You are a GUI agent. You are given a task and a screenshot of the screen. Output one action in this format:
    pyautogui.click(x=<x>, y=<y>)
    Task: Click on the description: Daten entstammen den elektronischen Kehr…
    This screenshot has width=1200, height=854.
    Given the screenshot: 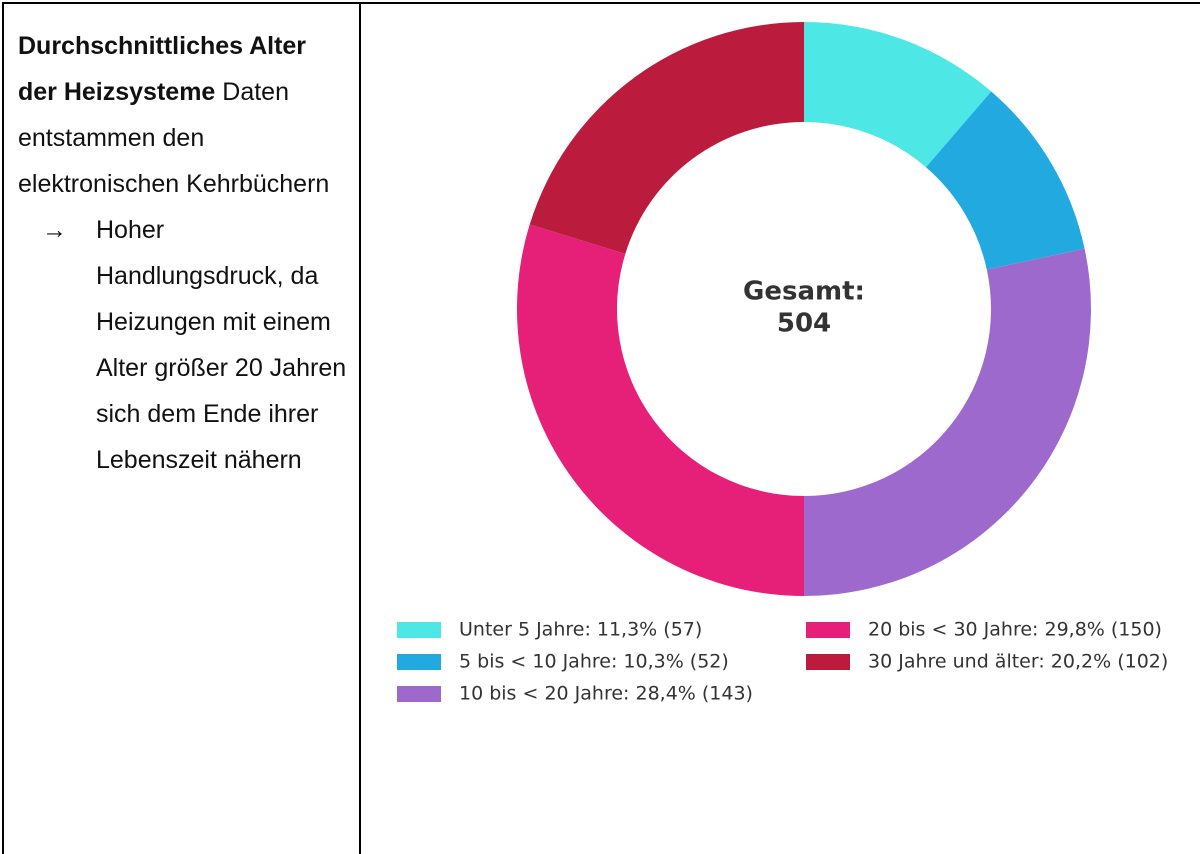 What is the action you would take?
    pyautogui.click(x=174, y=138)
    